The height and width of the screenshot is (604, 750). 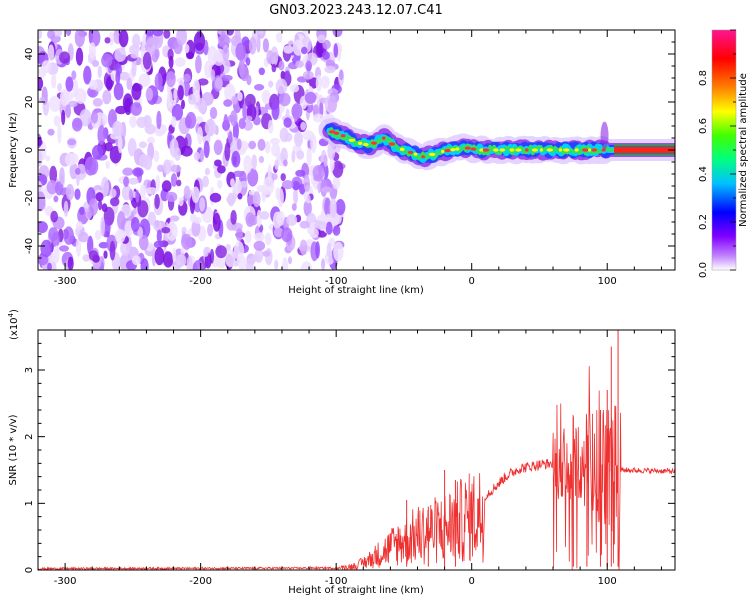 What do you see at coordinates (11, 314) in the screenshot?
I see `snr-scale-exp: 4` at bounding box center [11, 314].